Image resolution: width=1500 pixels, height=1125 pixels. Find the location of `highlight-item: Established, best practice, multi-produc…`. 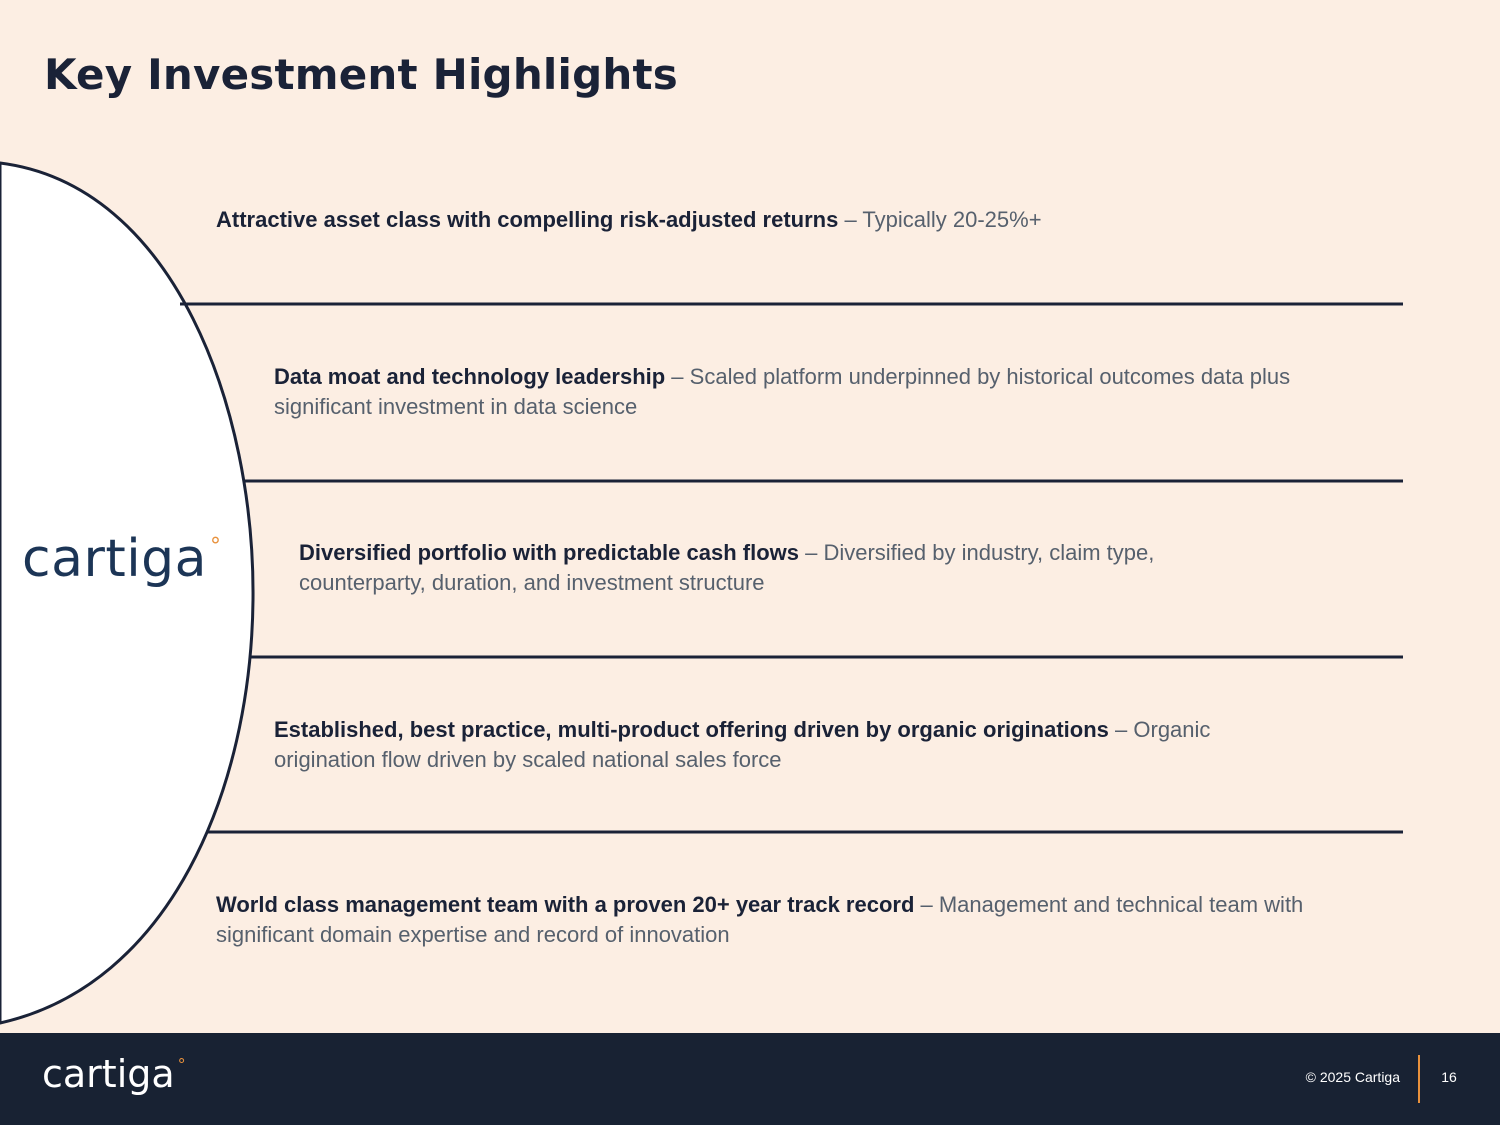

highlight-item: Established, best practice, multi-produc… is located at coordinates (789, 745).